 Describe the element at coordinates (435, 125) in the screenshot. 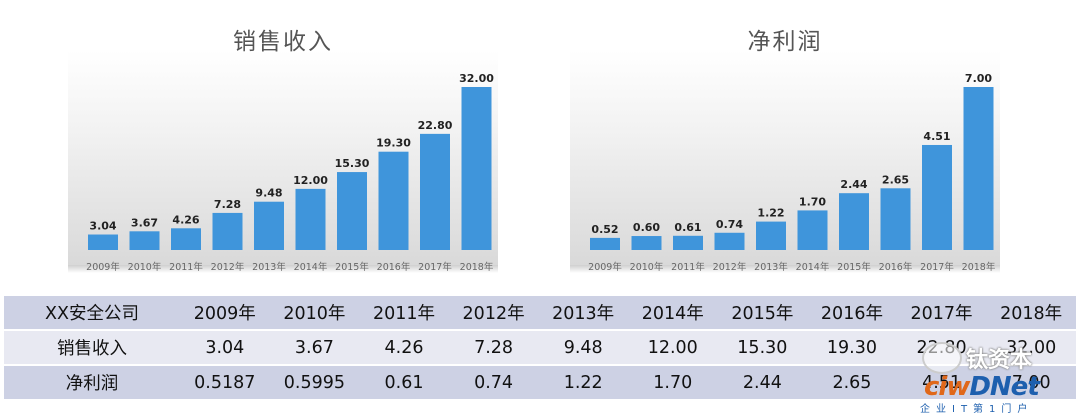

I see `bar-value-label: 22.80` at that location.